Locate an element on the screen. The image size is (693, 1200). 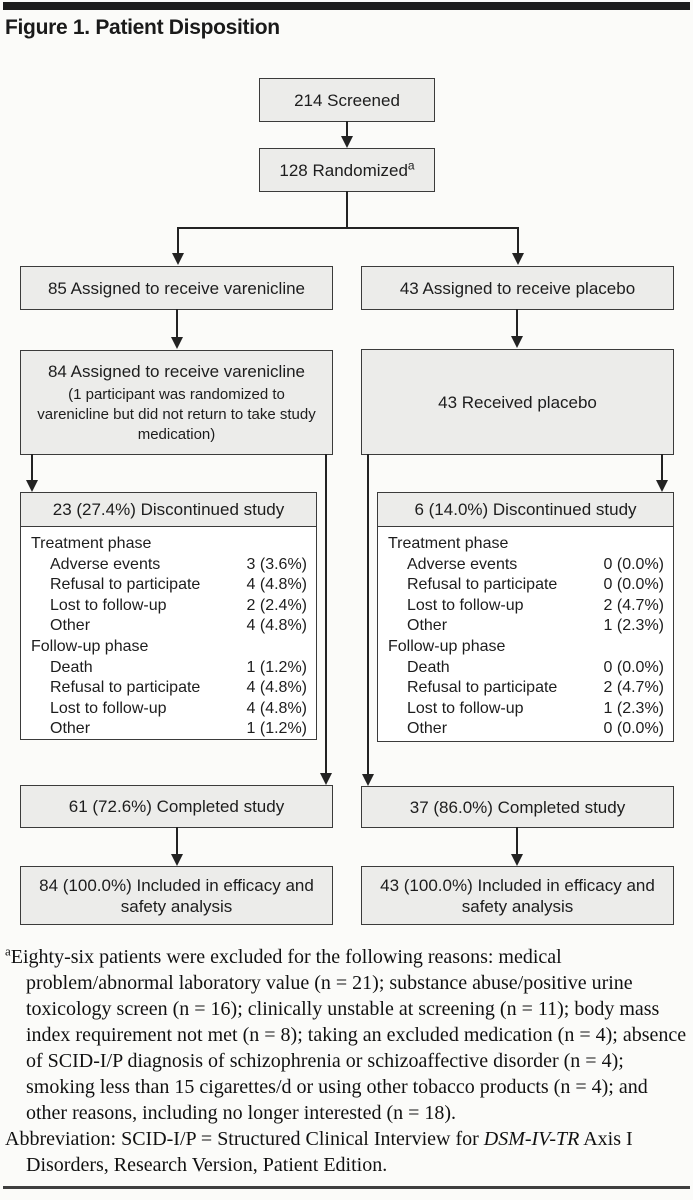
disposition-row: Refusal to participate 0 (0.0%) is located at coordinates (526, 585).